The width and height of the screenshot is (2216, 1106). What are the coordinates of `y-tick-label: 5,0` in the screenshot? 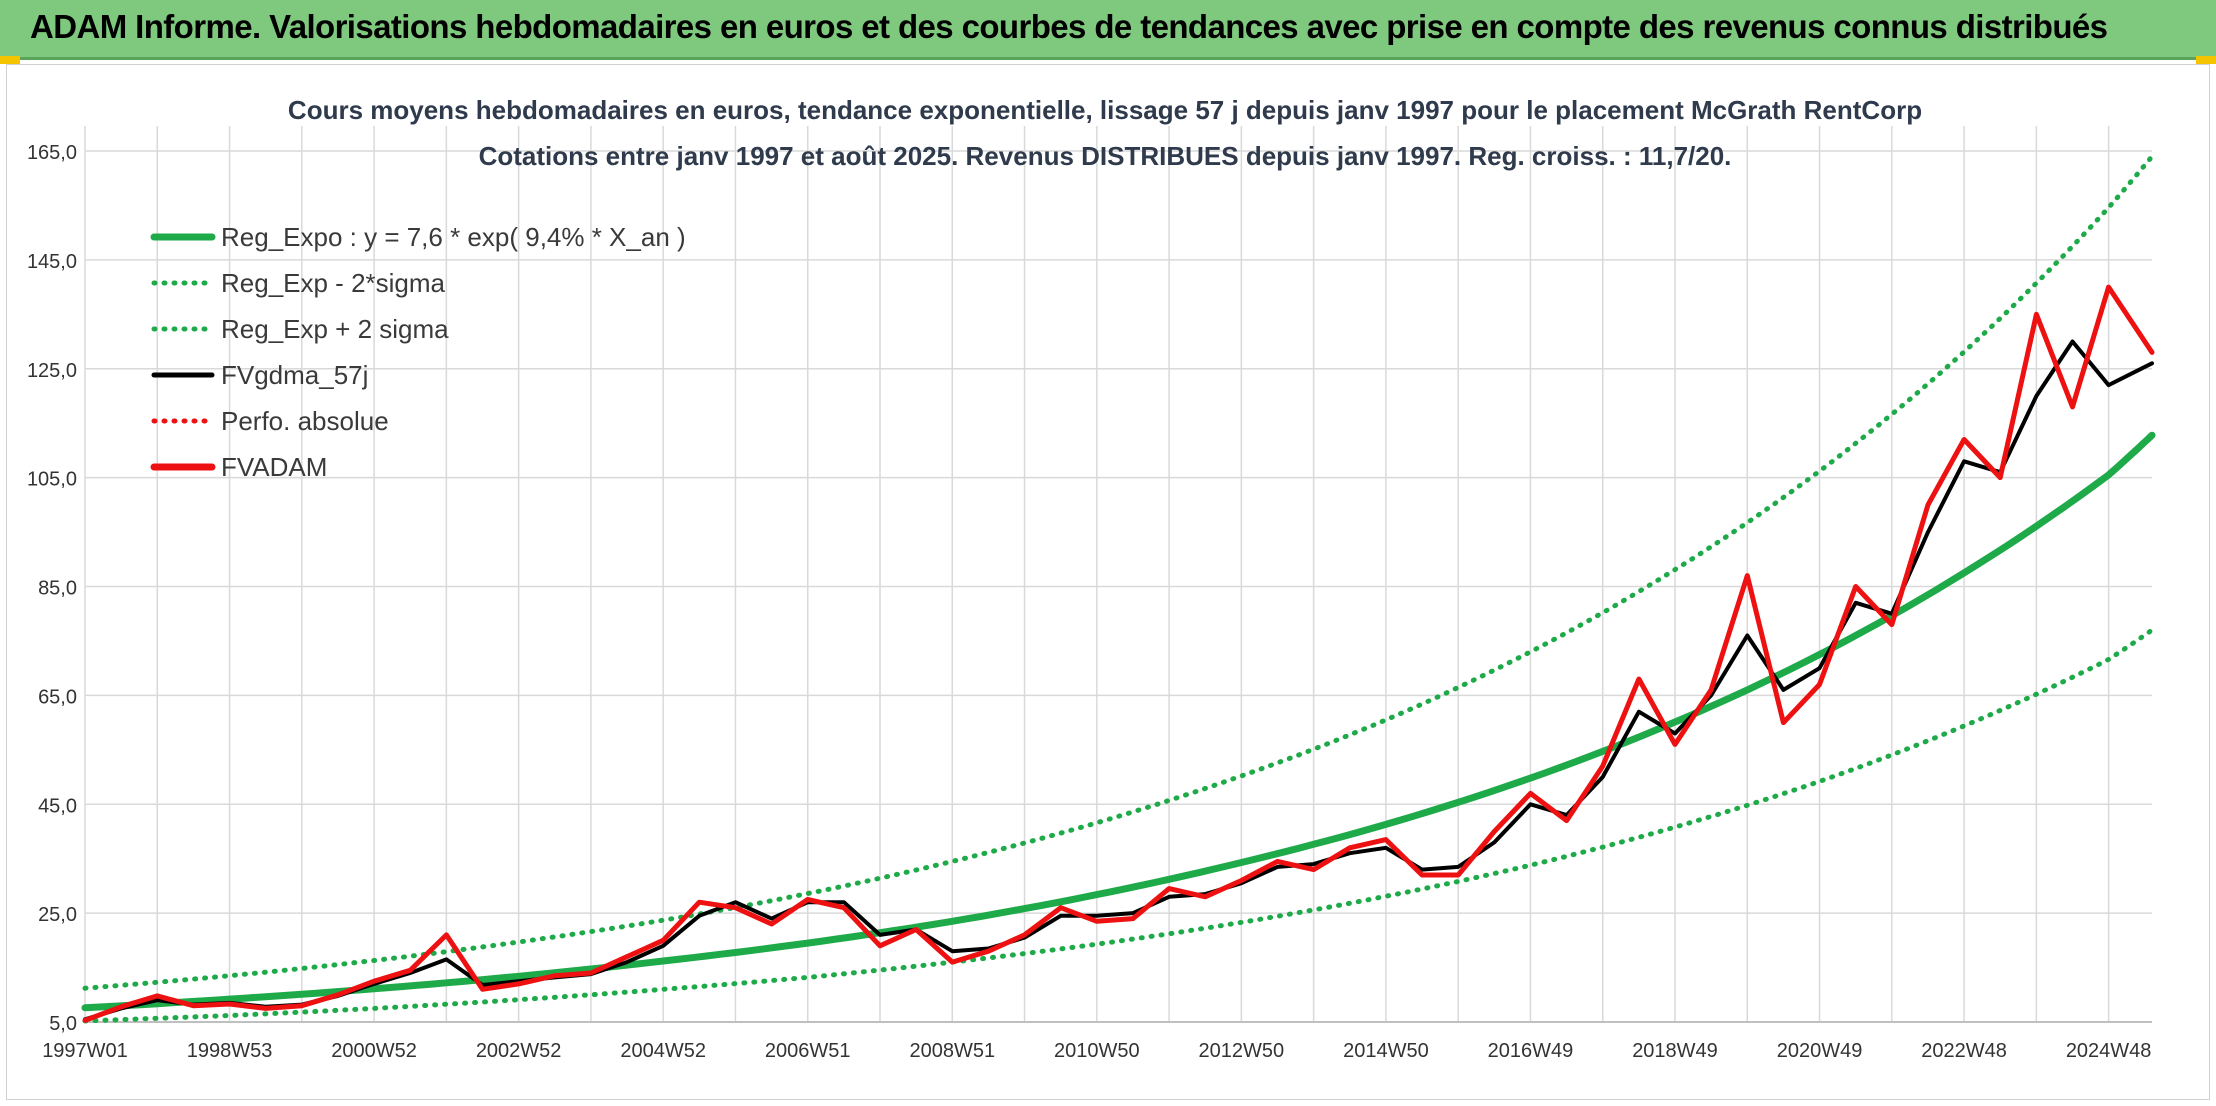 It's located at (63, 1024).